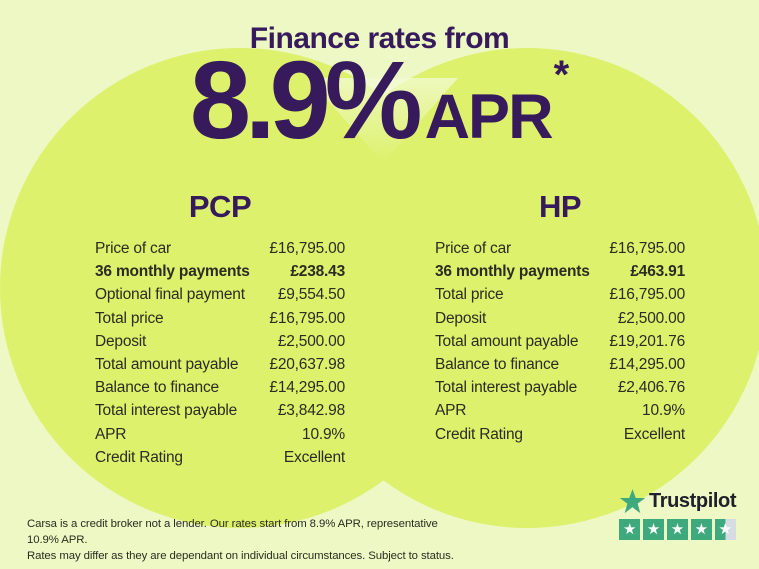  Describe the element at coordinates (306, 100) in the screenshot. I see `rate-value: 8.9%` at that location.